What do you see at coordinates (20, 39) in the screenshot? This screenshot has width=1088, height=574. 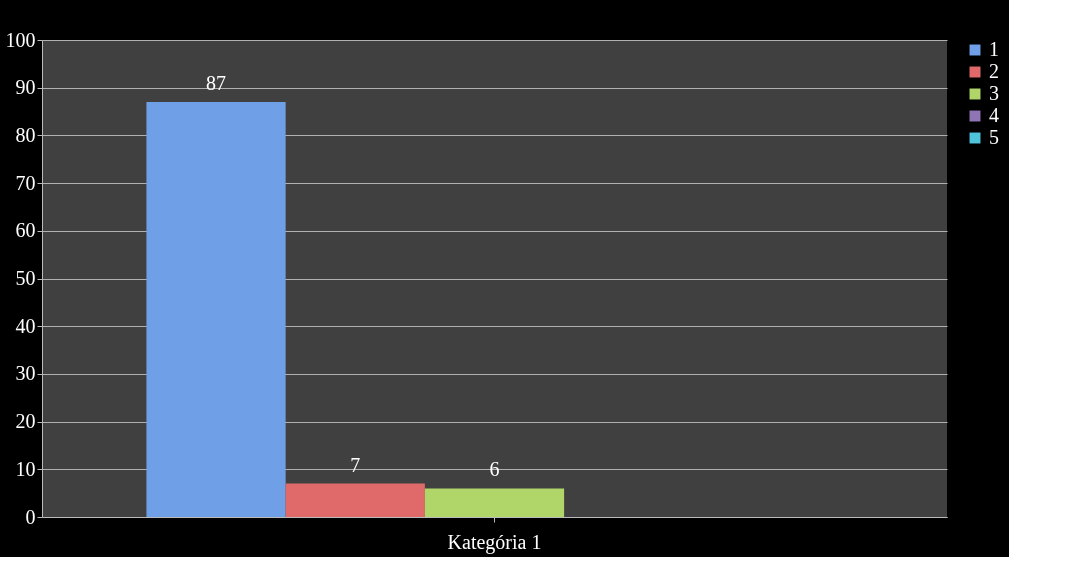 I see `y-tick-label: 100` at bounding box center [20, 39].